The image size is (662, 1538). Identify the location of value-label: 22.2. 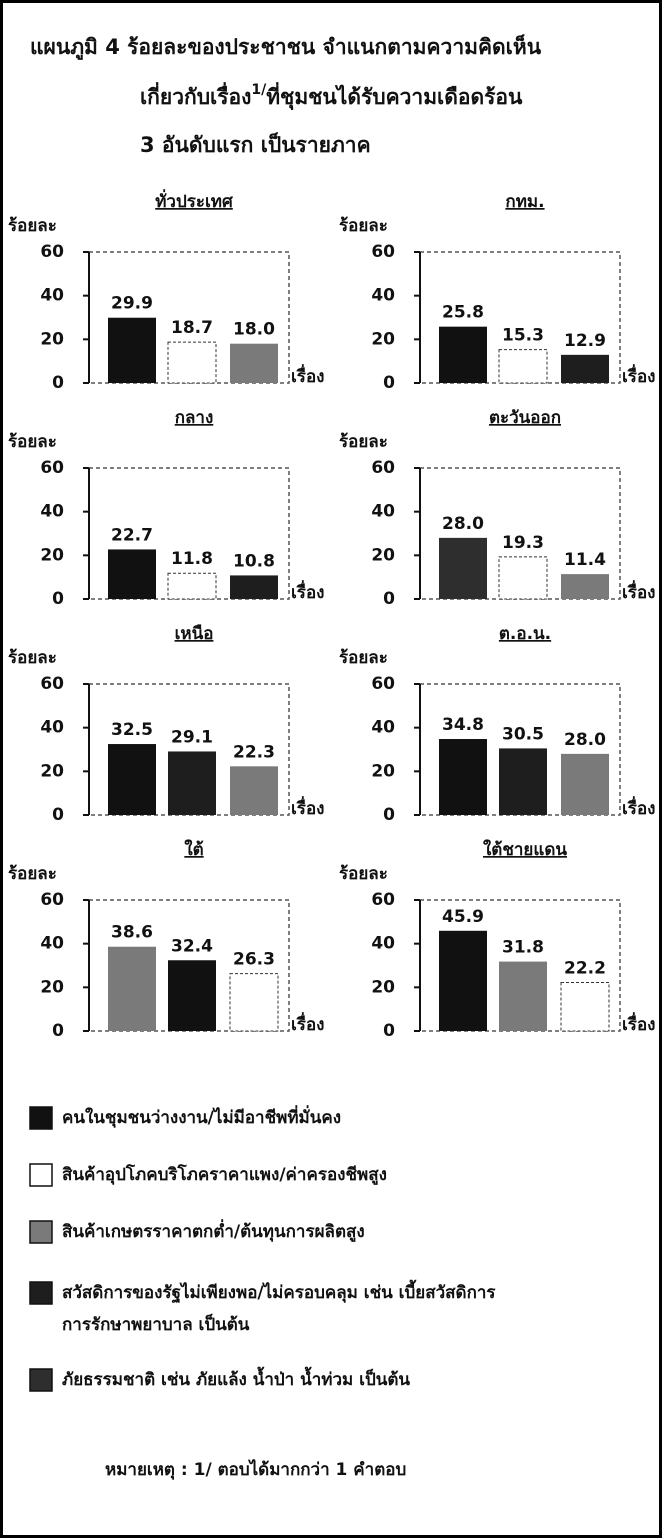
(585, 969).